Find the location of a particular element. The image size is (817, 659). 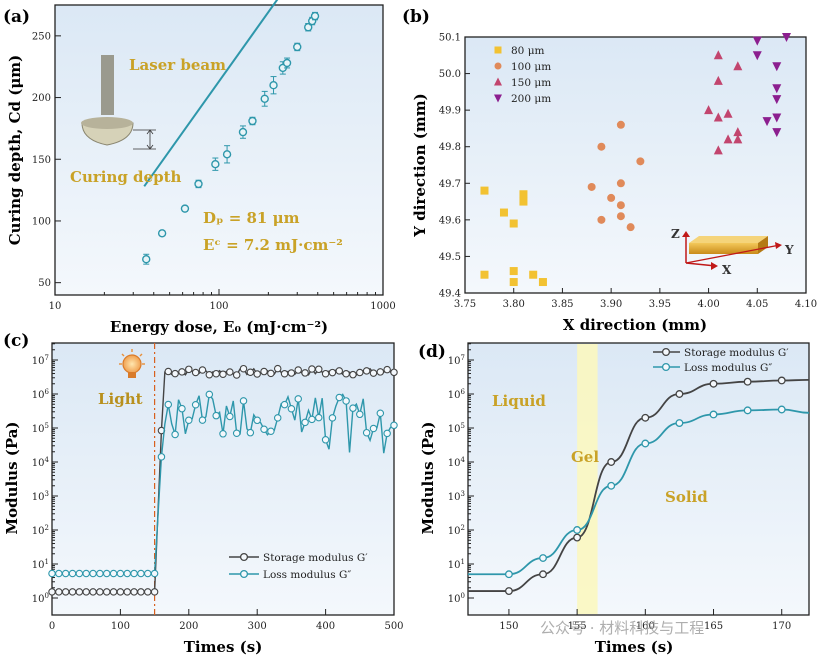

panel-c-label: (c) is located at coordinates (16, 341).